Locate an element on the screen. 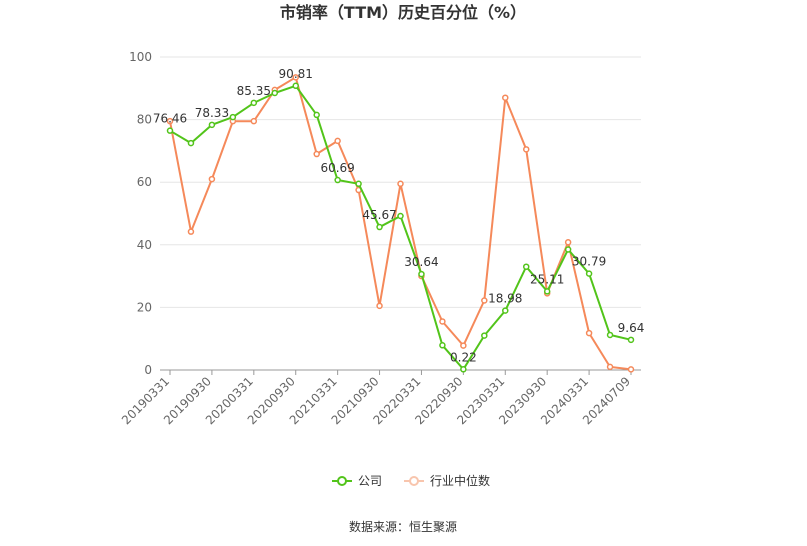 Image resolution: width=807 pixels, height=546 pixels. data-label: 85.35 is located at coordinates (254, 91).